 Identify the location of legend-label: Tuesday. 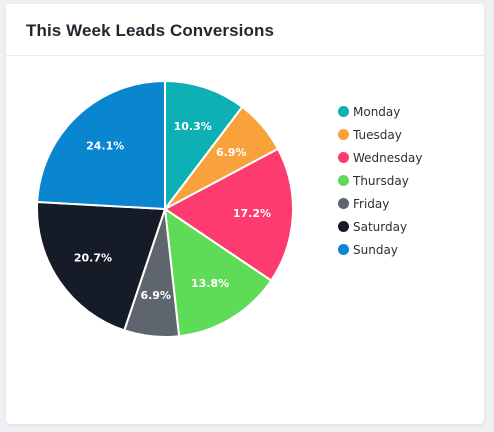
(377, 134).